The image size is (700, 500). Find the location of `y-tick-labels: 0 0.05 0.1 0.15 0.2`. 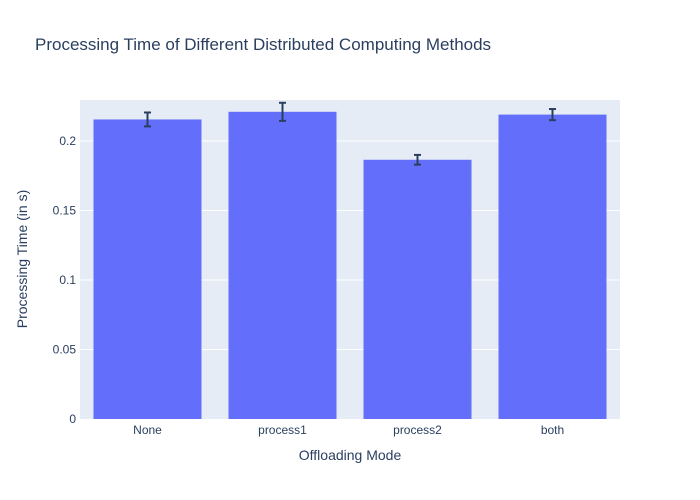

y-tick-labels: 0 0.05 0.1 0.15 0.2 is located at coordinates (65, 280).